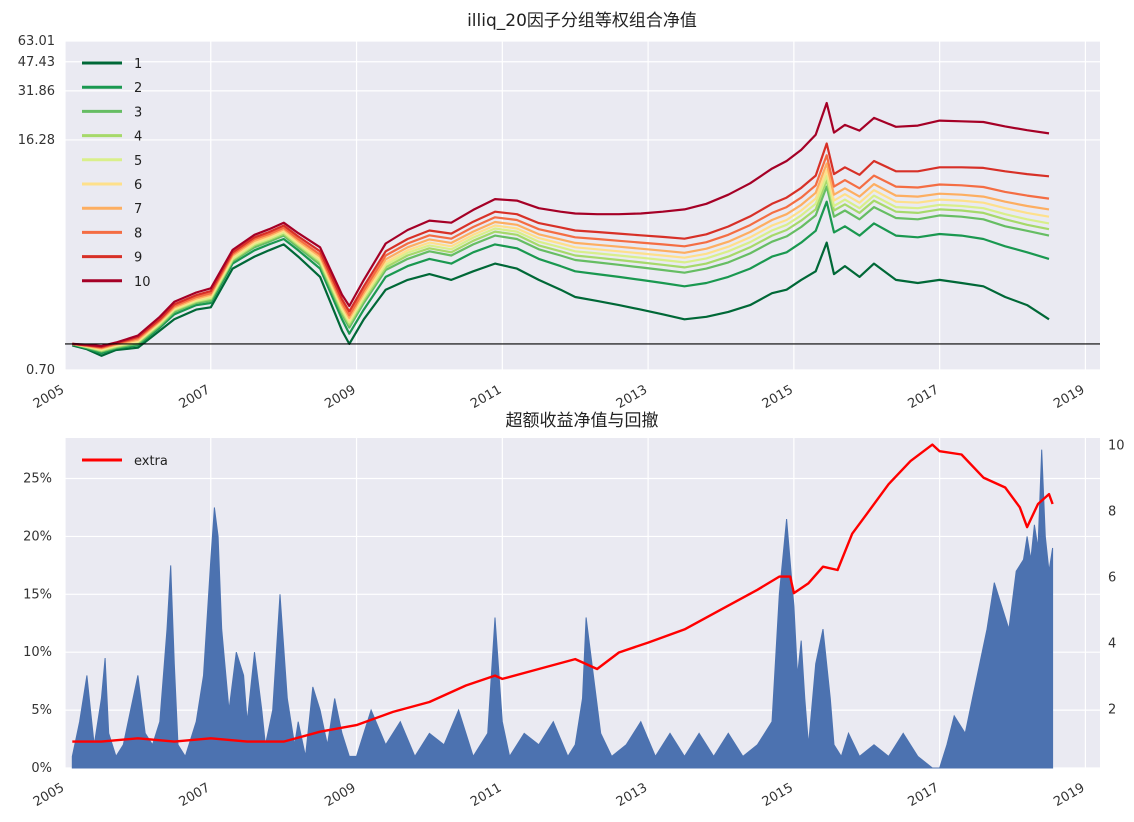  Describe the element at coordinates (116, 173) in the screenshot. I see `top-legend: 1 2 3 4 5 6 7 8 9 10` at that location.